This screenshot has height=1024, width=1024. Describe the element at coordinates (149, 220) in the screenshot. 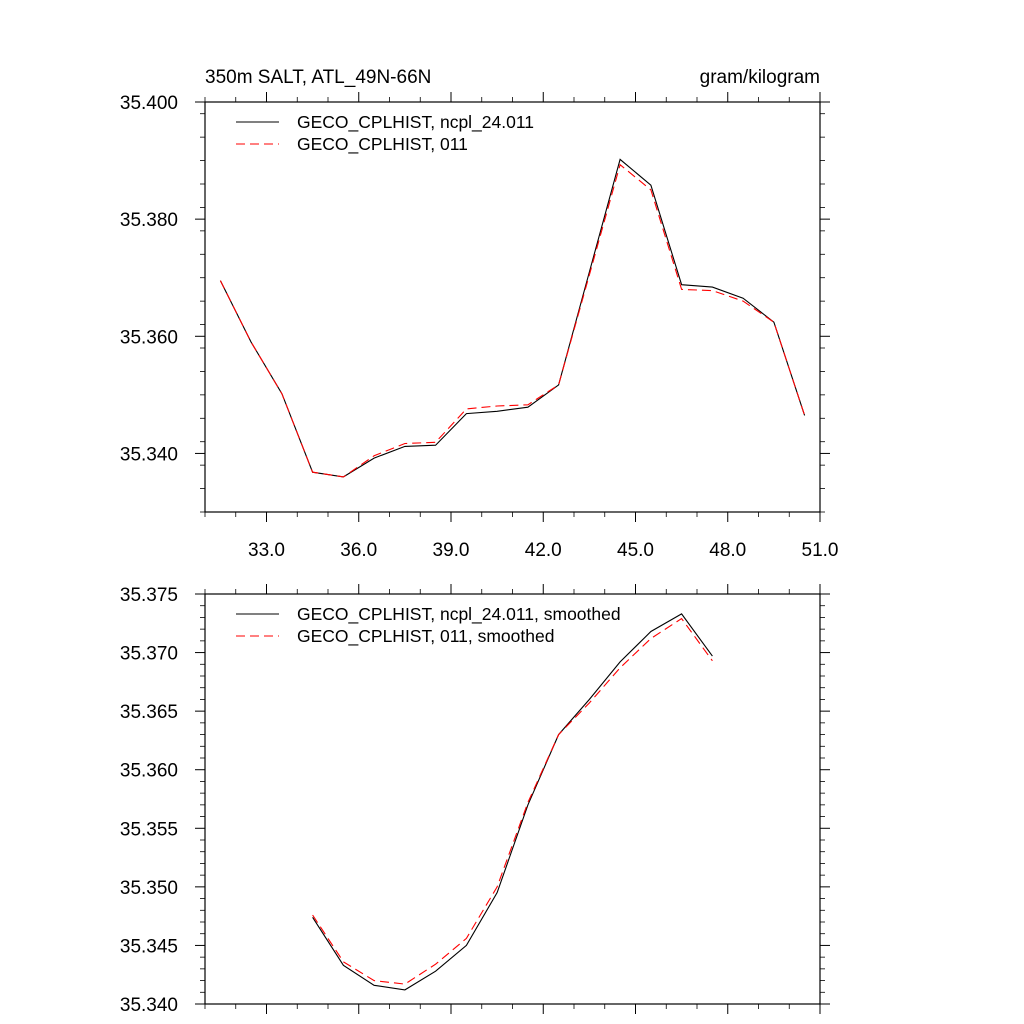

I see `y-tick-label: 35.380` at that location.